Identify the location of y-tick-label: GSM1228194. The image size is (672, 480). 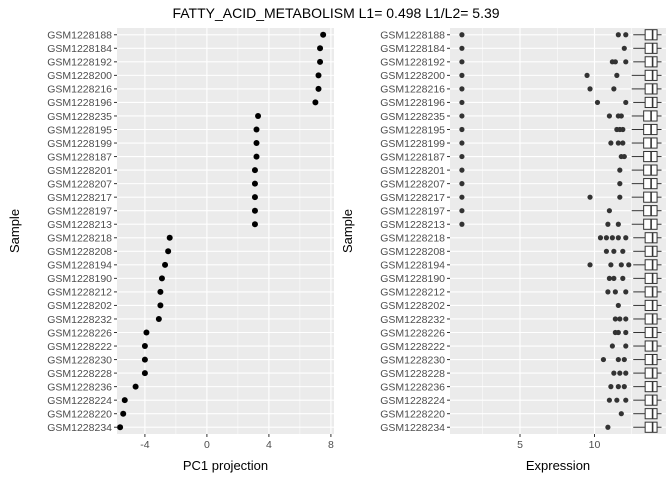
(412, 266).